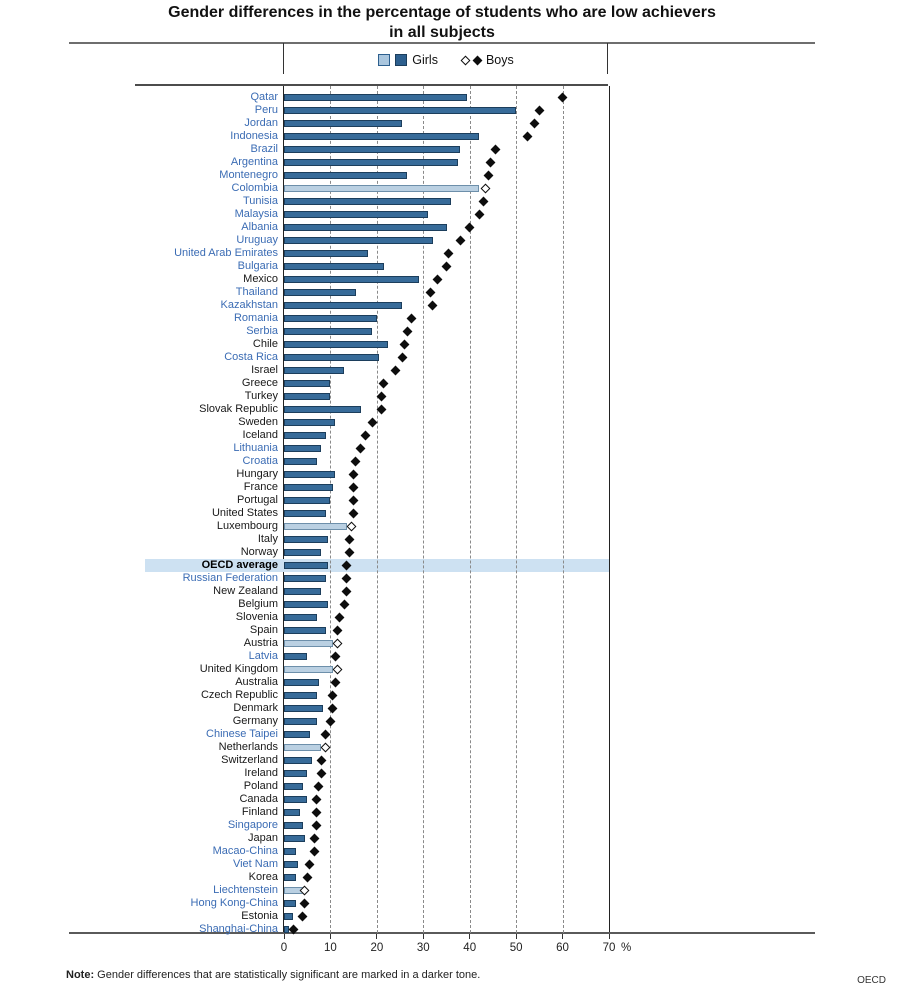 The height and width of the screenshot is (991, 900). Describe the element at coordinates (255, 707) in the screenshot. I see `row-label-denmark: Denmark` at that location.